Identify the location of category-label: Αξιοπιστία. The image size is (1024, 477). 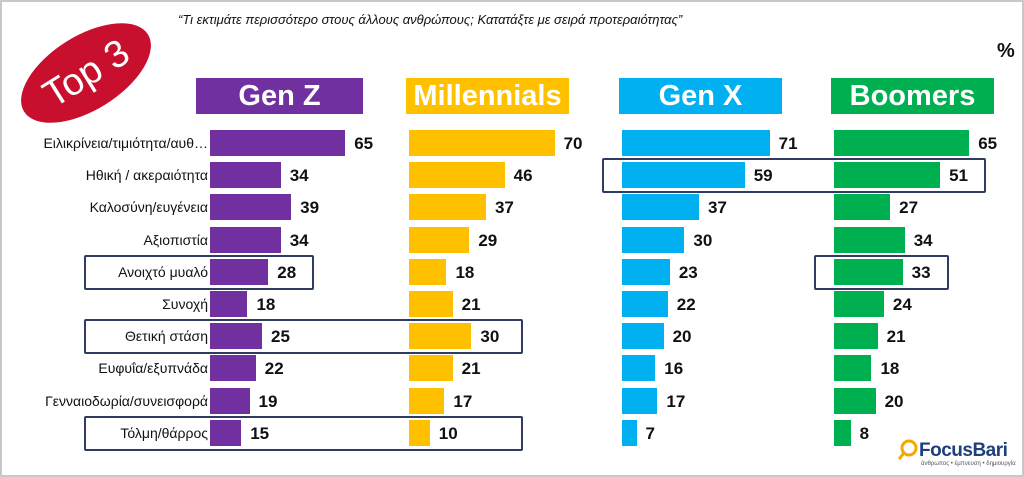
(175, 239).